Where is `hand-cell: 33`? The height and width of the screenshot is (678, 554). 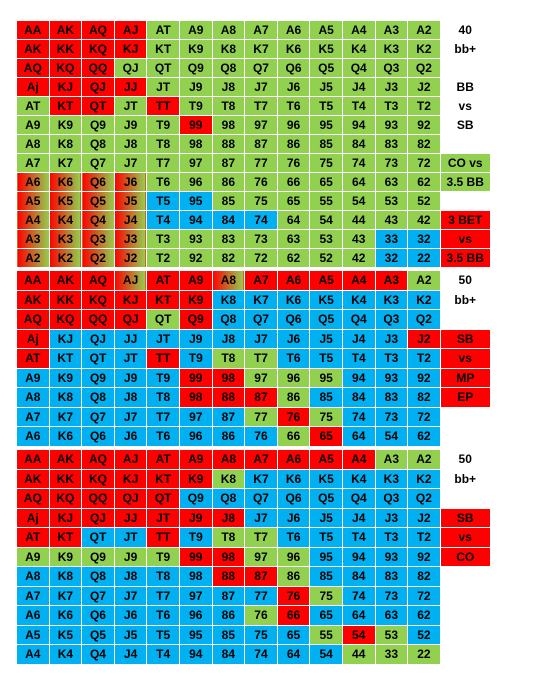
hand-cell: 33 is located at coordinates (391, 654).